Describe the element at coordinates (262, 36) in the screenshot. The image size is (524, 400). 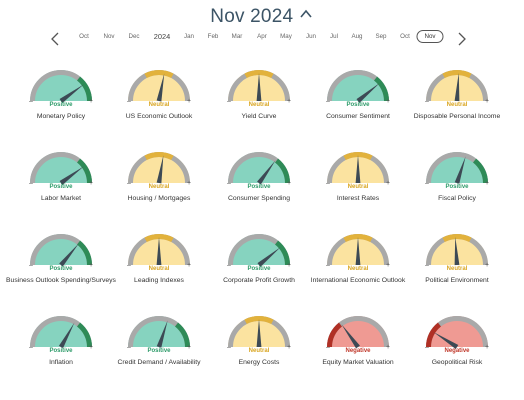
I see `timeline-month-apr: Apr` at that location.